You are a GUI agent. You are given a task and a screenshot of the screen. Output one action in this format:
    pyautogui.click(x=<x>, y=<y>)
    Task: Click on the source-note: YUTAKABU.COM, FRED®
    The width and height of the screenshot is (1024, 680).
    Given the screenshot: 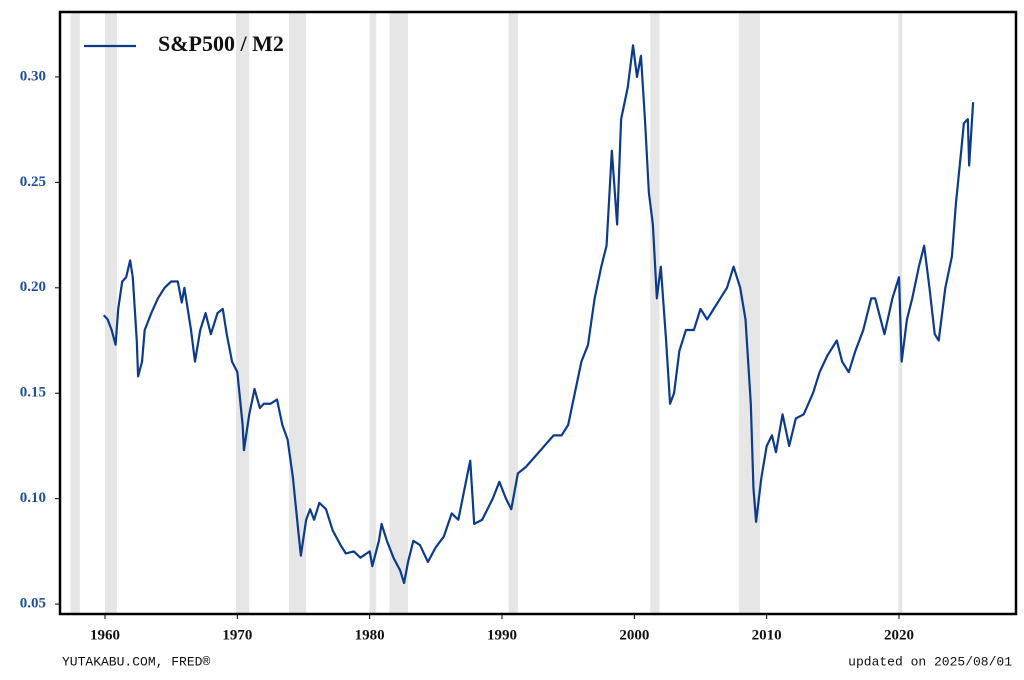 What is the action you would take?
    pyautogui.click(x=136, y=661)
    